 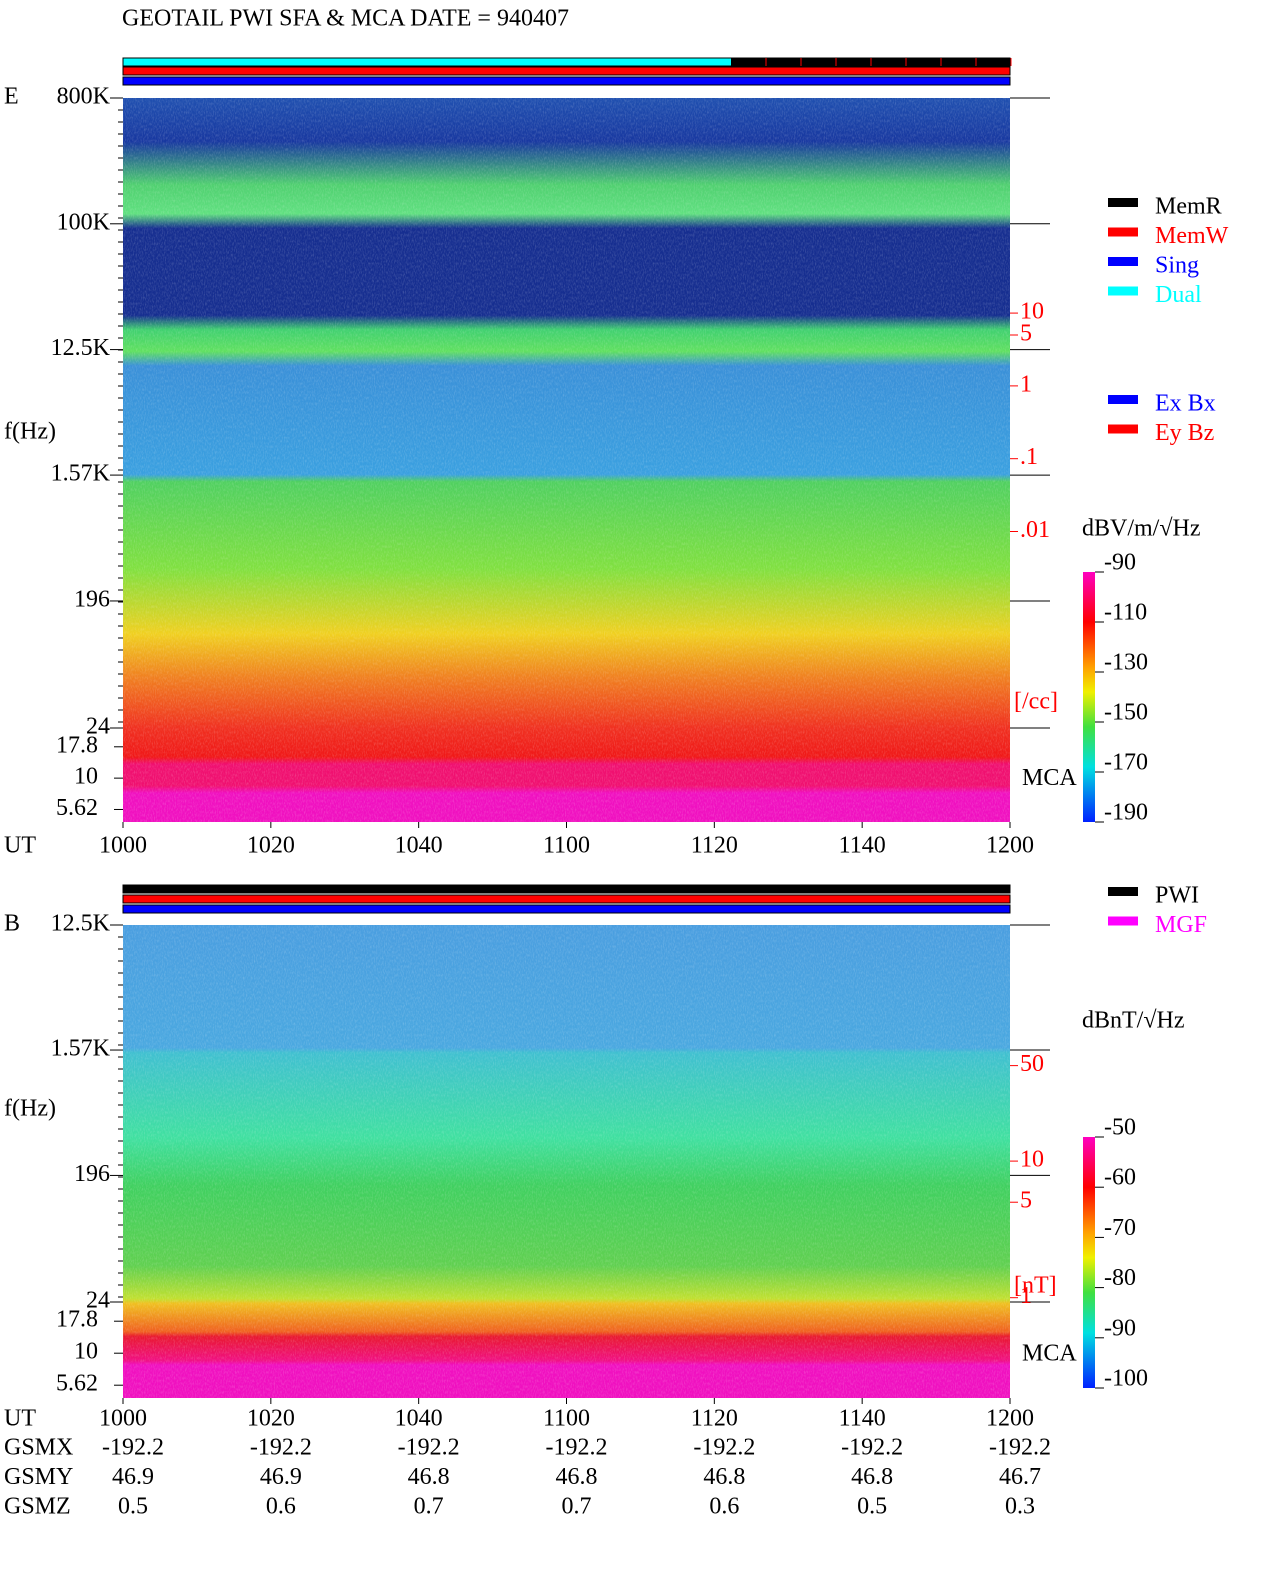 What do you see at coordinates (1141, 529) in the screenshot?
I see `colorbar-label: dBV/m/√Hz` at bounding box center [1141, 529].